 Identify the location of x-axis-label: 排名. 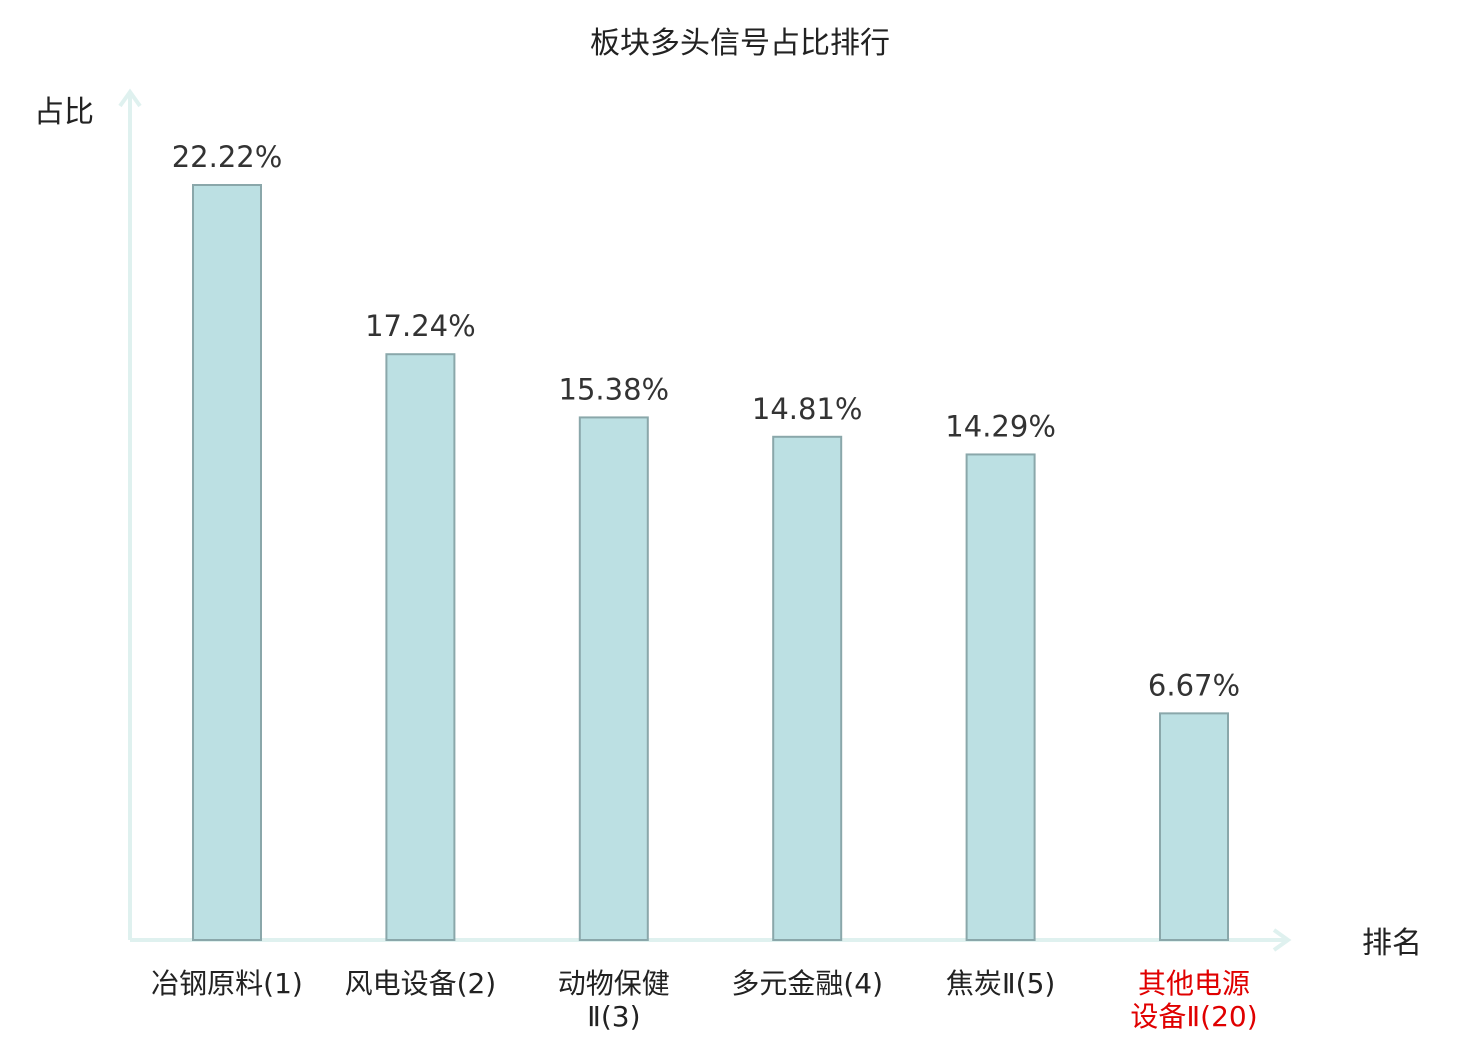
(1392, 943).